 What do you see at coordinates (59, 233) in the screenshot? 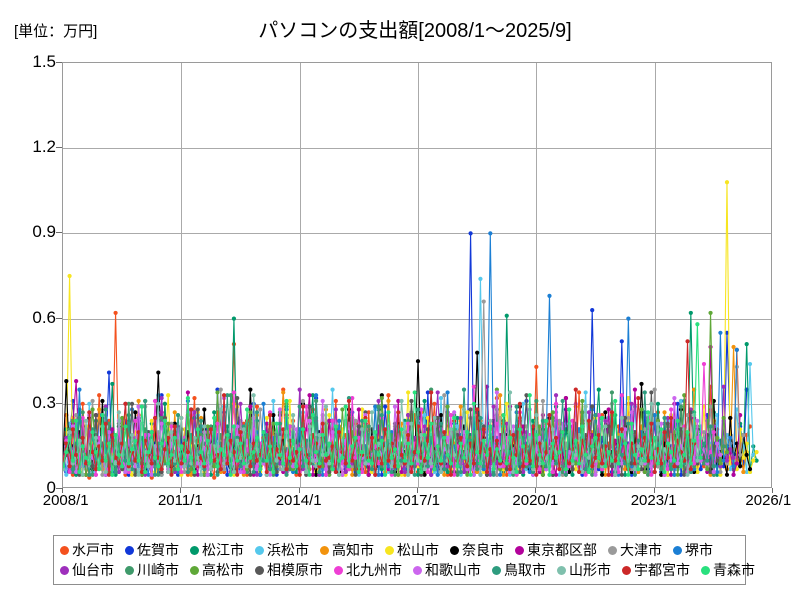
I see `y-axis-tickmark` at bounding box center [59, 233].